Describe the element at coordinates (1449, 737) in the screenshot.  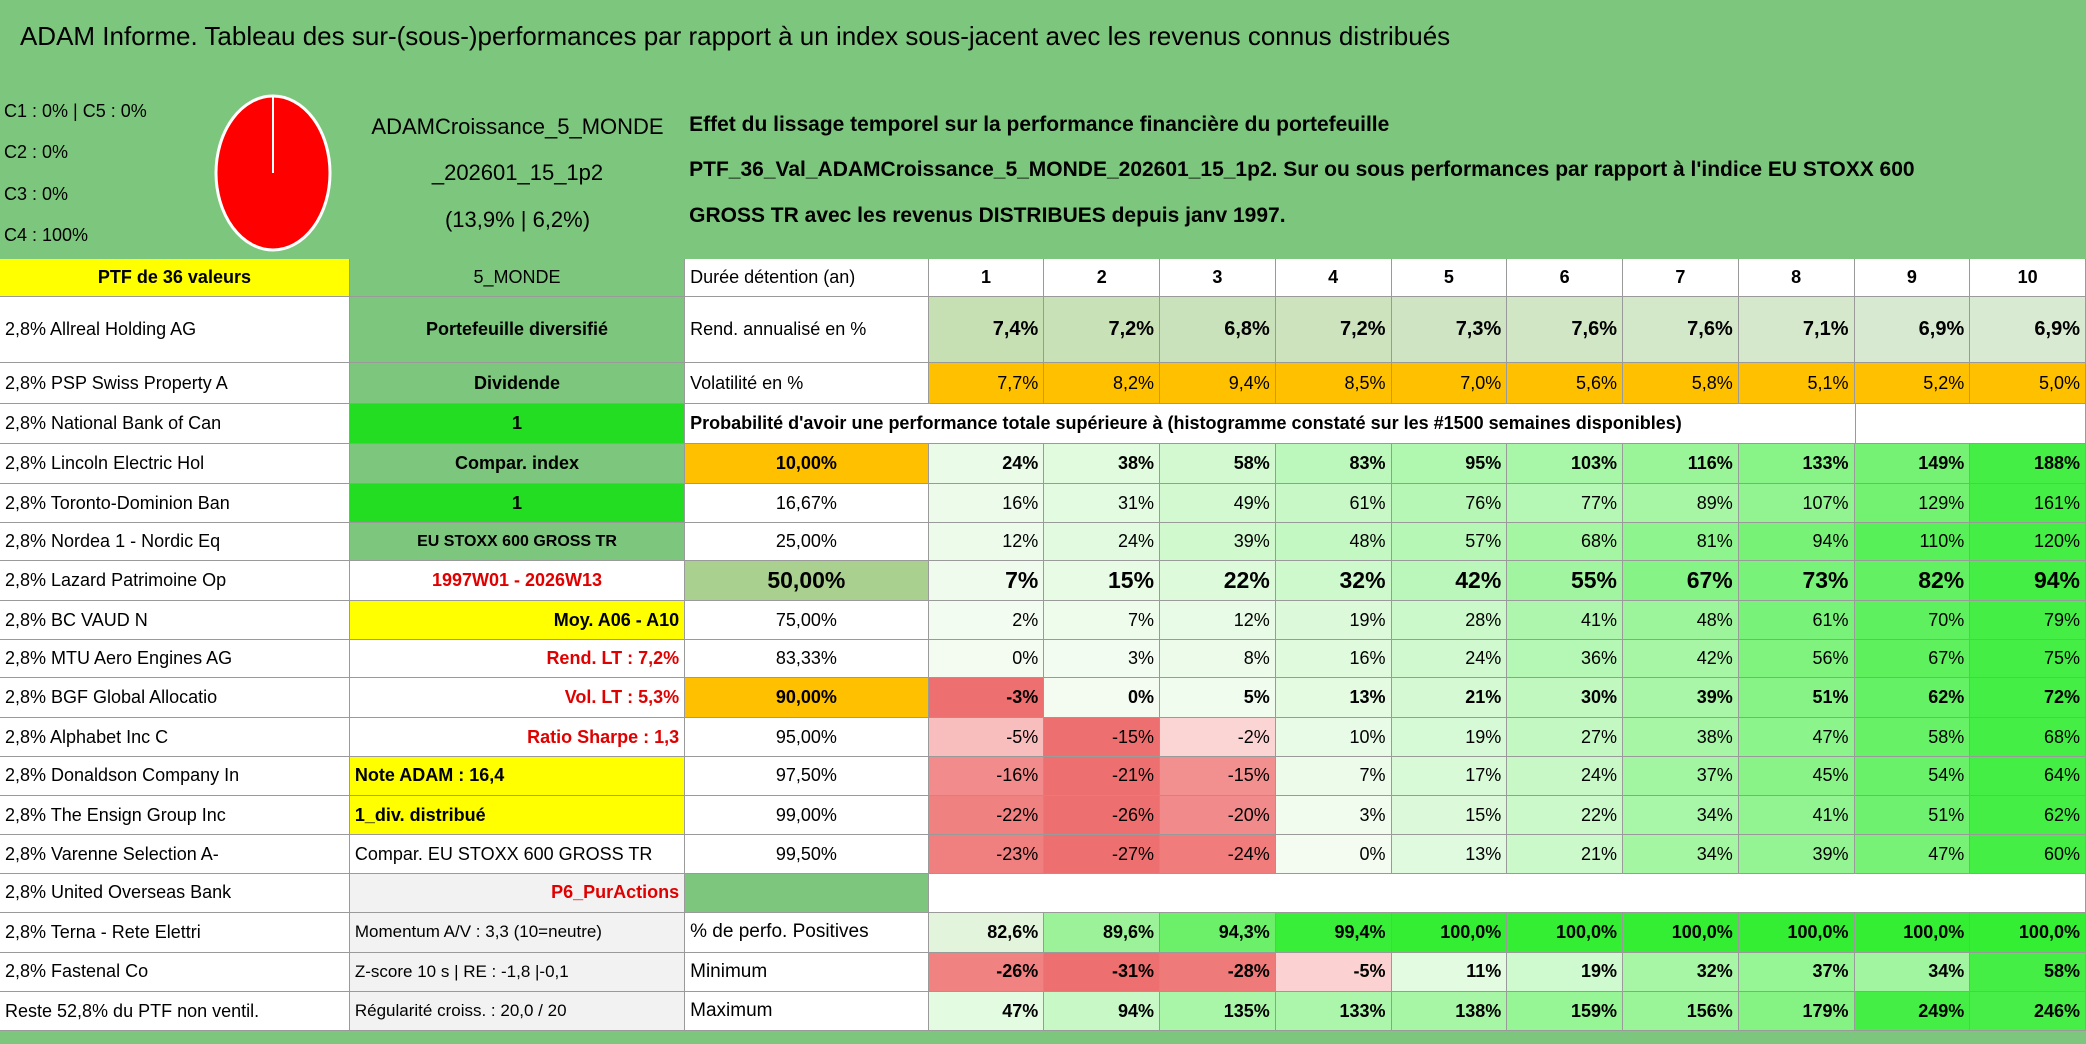
I see `probability-value: 19%` at that location.